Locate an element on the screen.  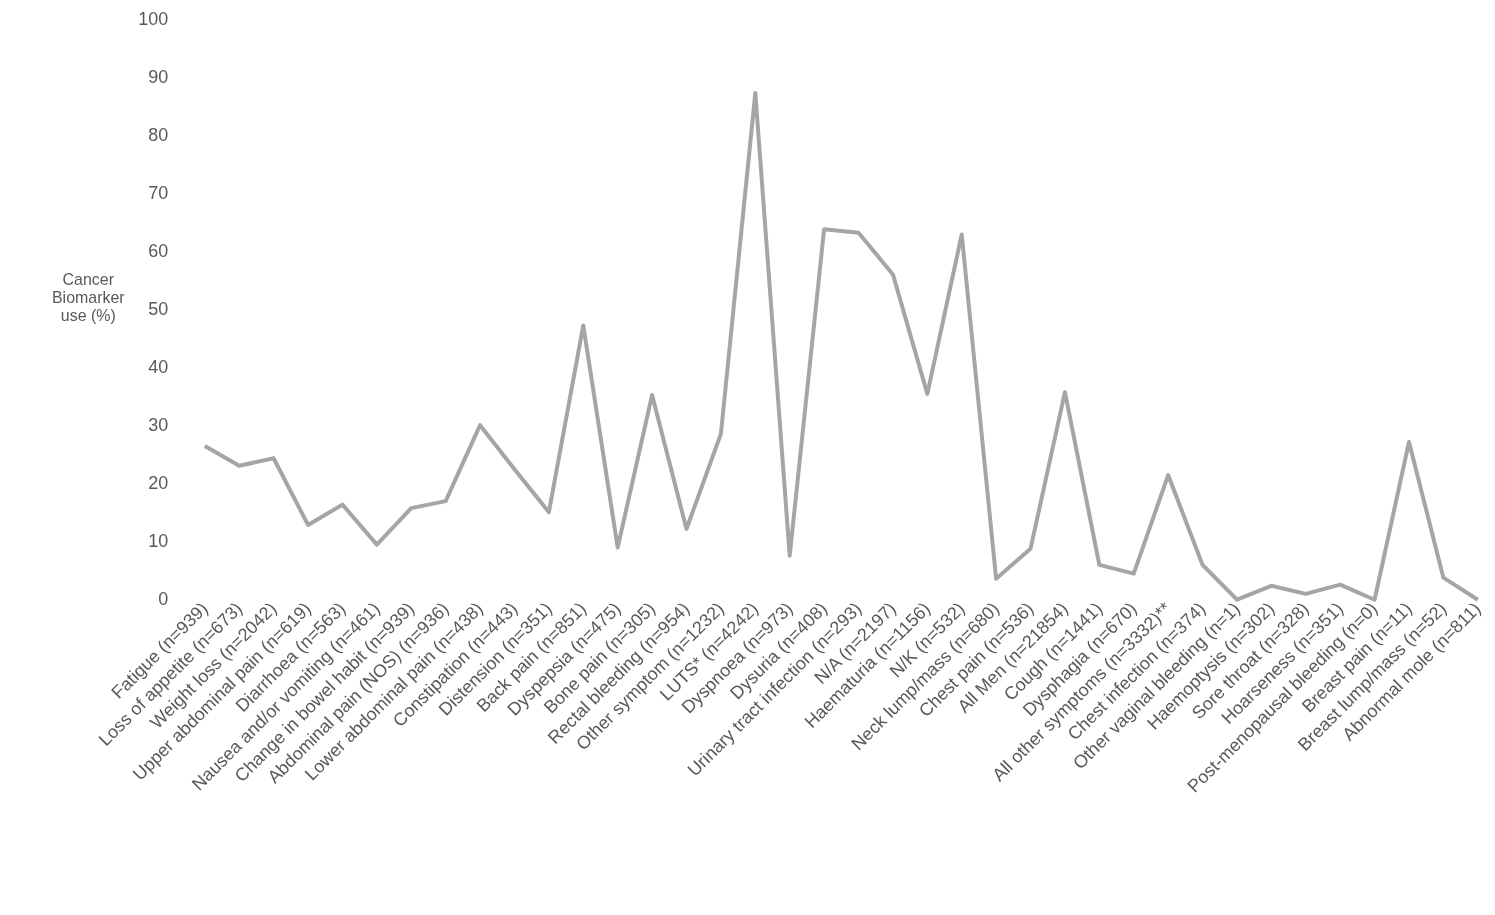
y-tick-label: 0 is located at coordinates (163, 599).